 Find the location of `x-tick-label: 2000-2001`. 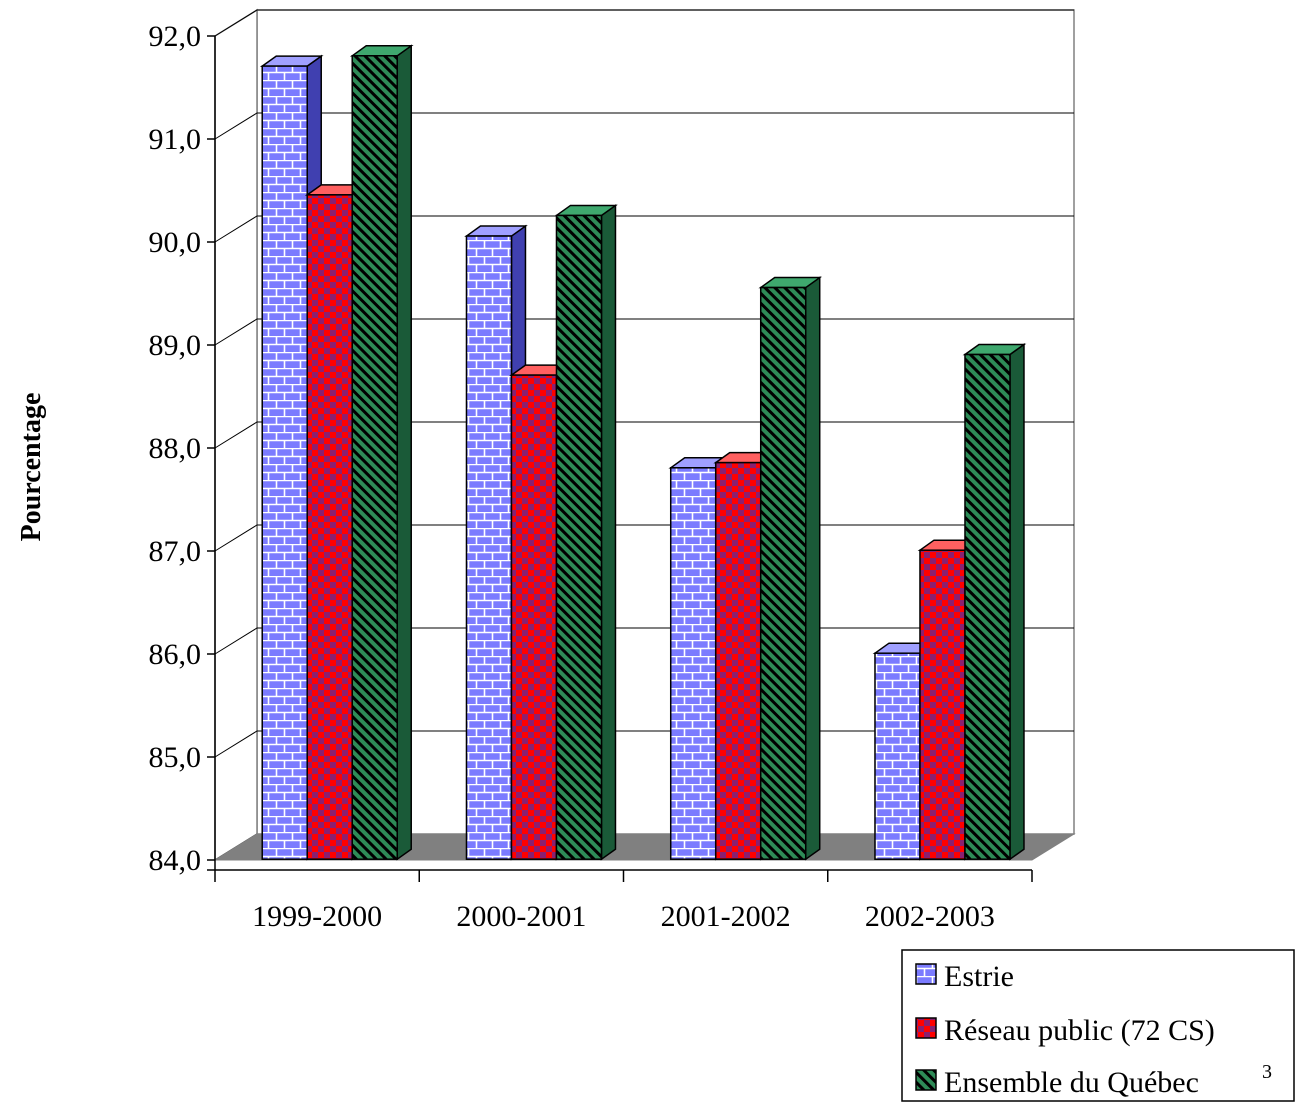

x-tick-label: 2000-2001 is located at coordinates (521, 916).